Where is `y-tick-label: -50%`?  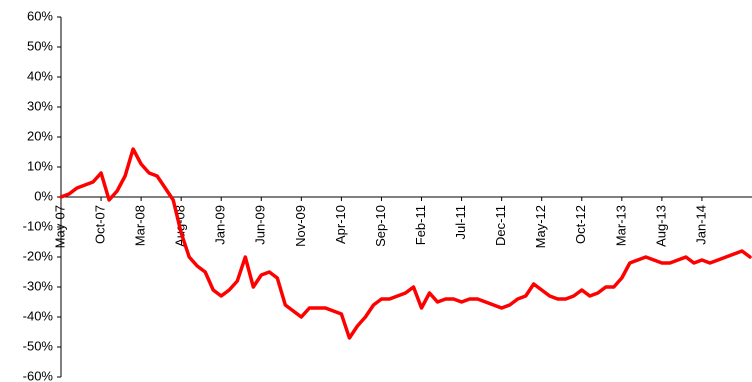
y-tick-label: -50% is located at coordinates (38, 345).